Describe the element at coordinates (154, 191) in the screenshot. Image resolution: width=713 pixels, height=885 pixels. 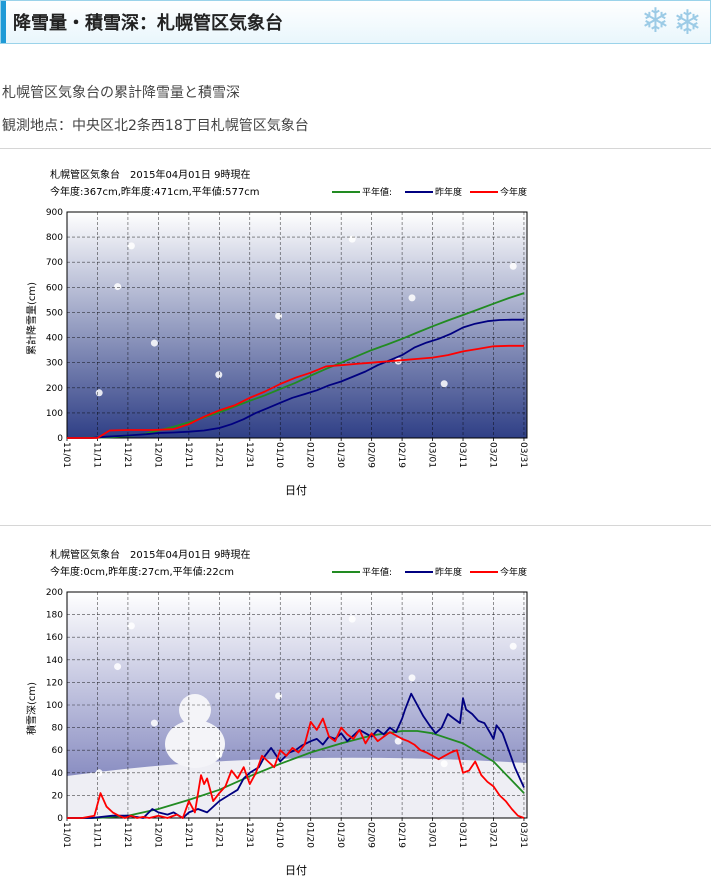
I see `chart-subtitle: 今年度:367cm,昨年度:471cm,平年値:577cm` at that location.